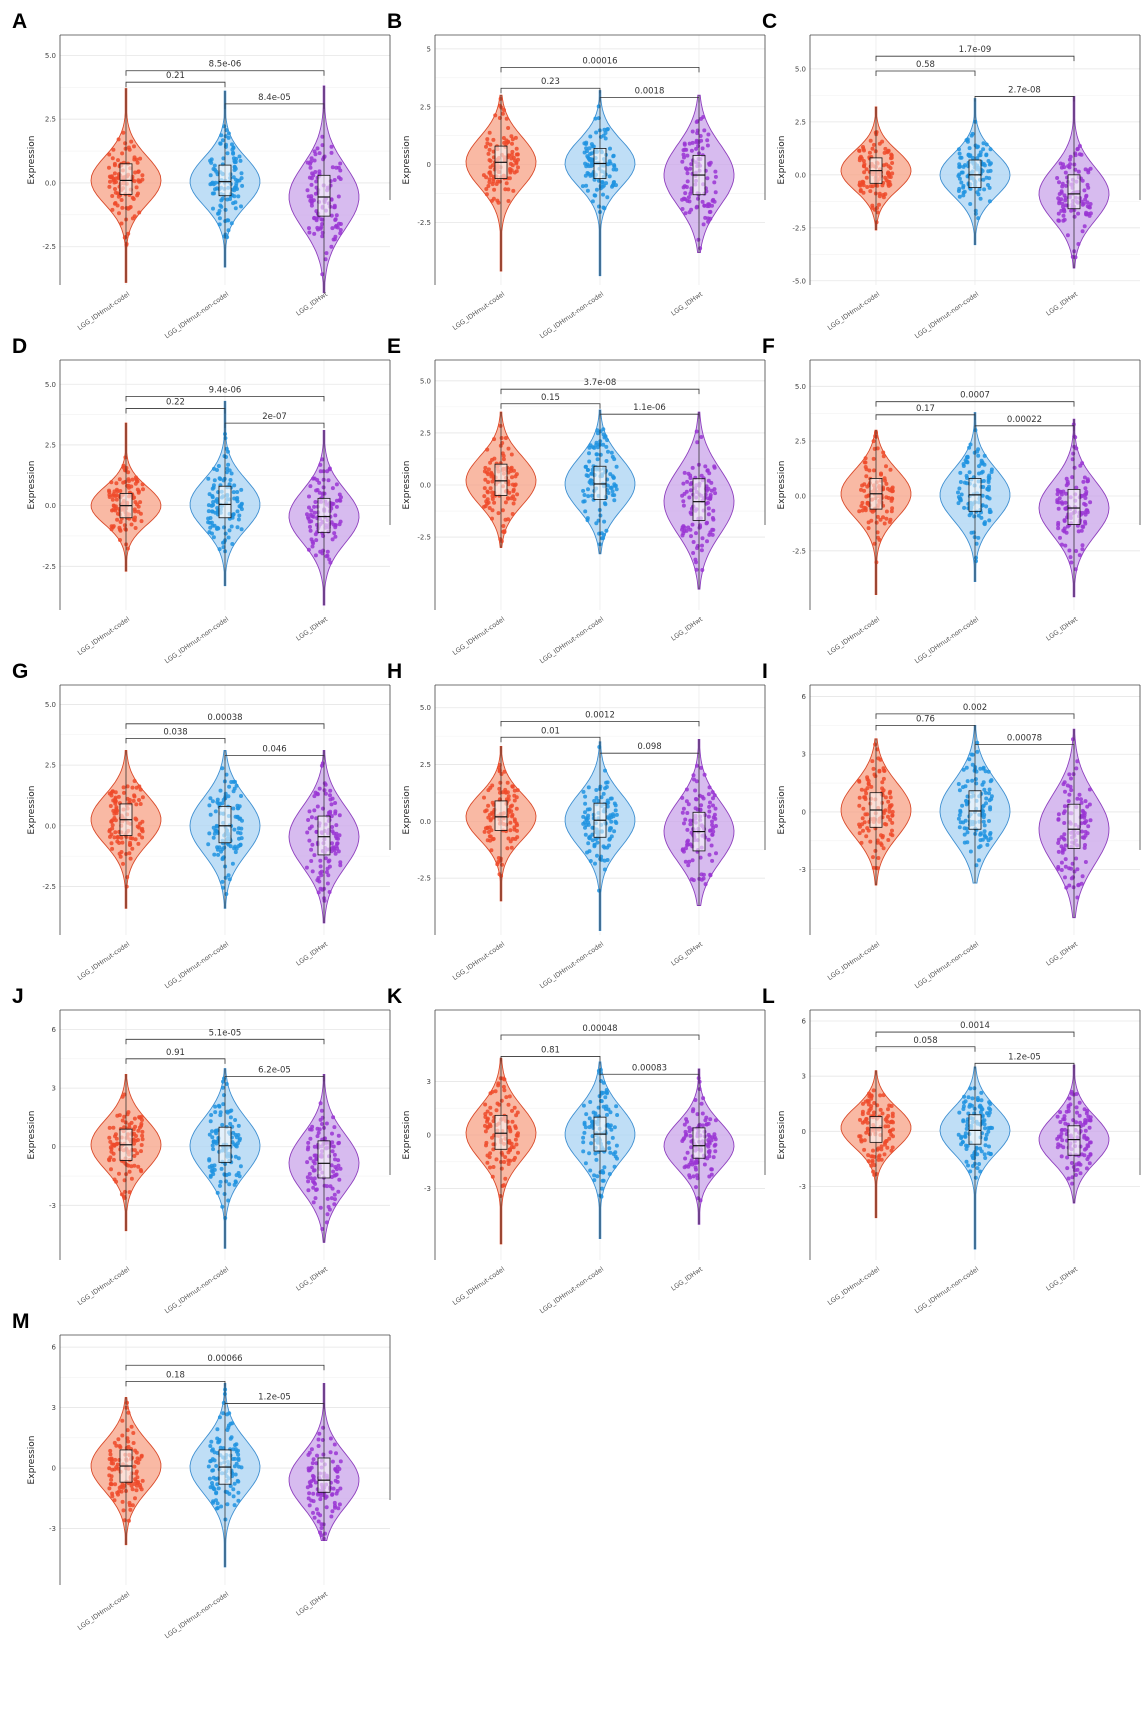 This screenshot has height=1711, width=1141. What do you see at coordinates (274, 98) in the screenshot?
I see `p-value-label: 8.4e-05` at bounding box center [274, 98].